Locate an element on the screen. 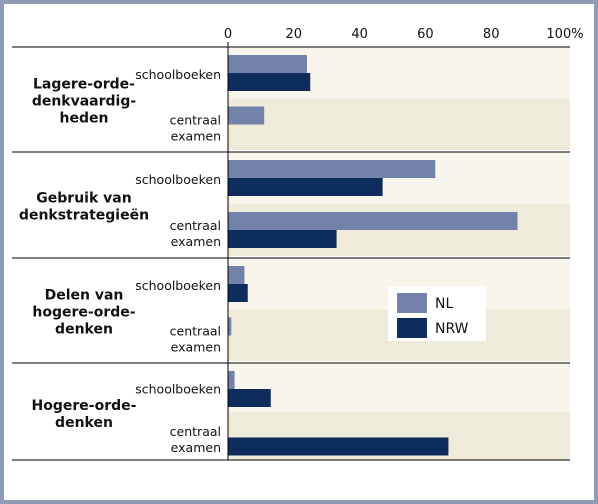 Image resolution: width=598 pixels, height=504 pixels. group-label: Gebruik van is located at coordinates (83, 199).